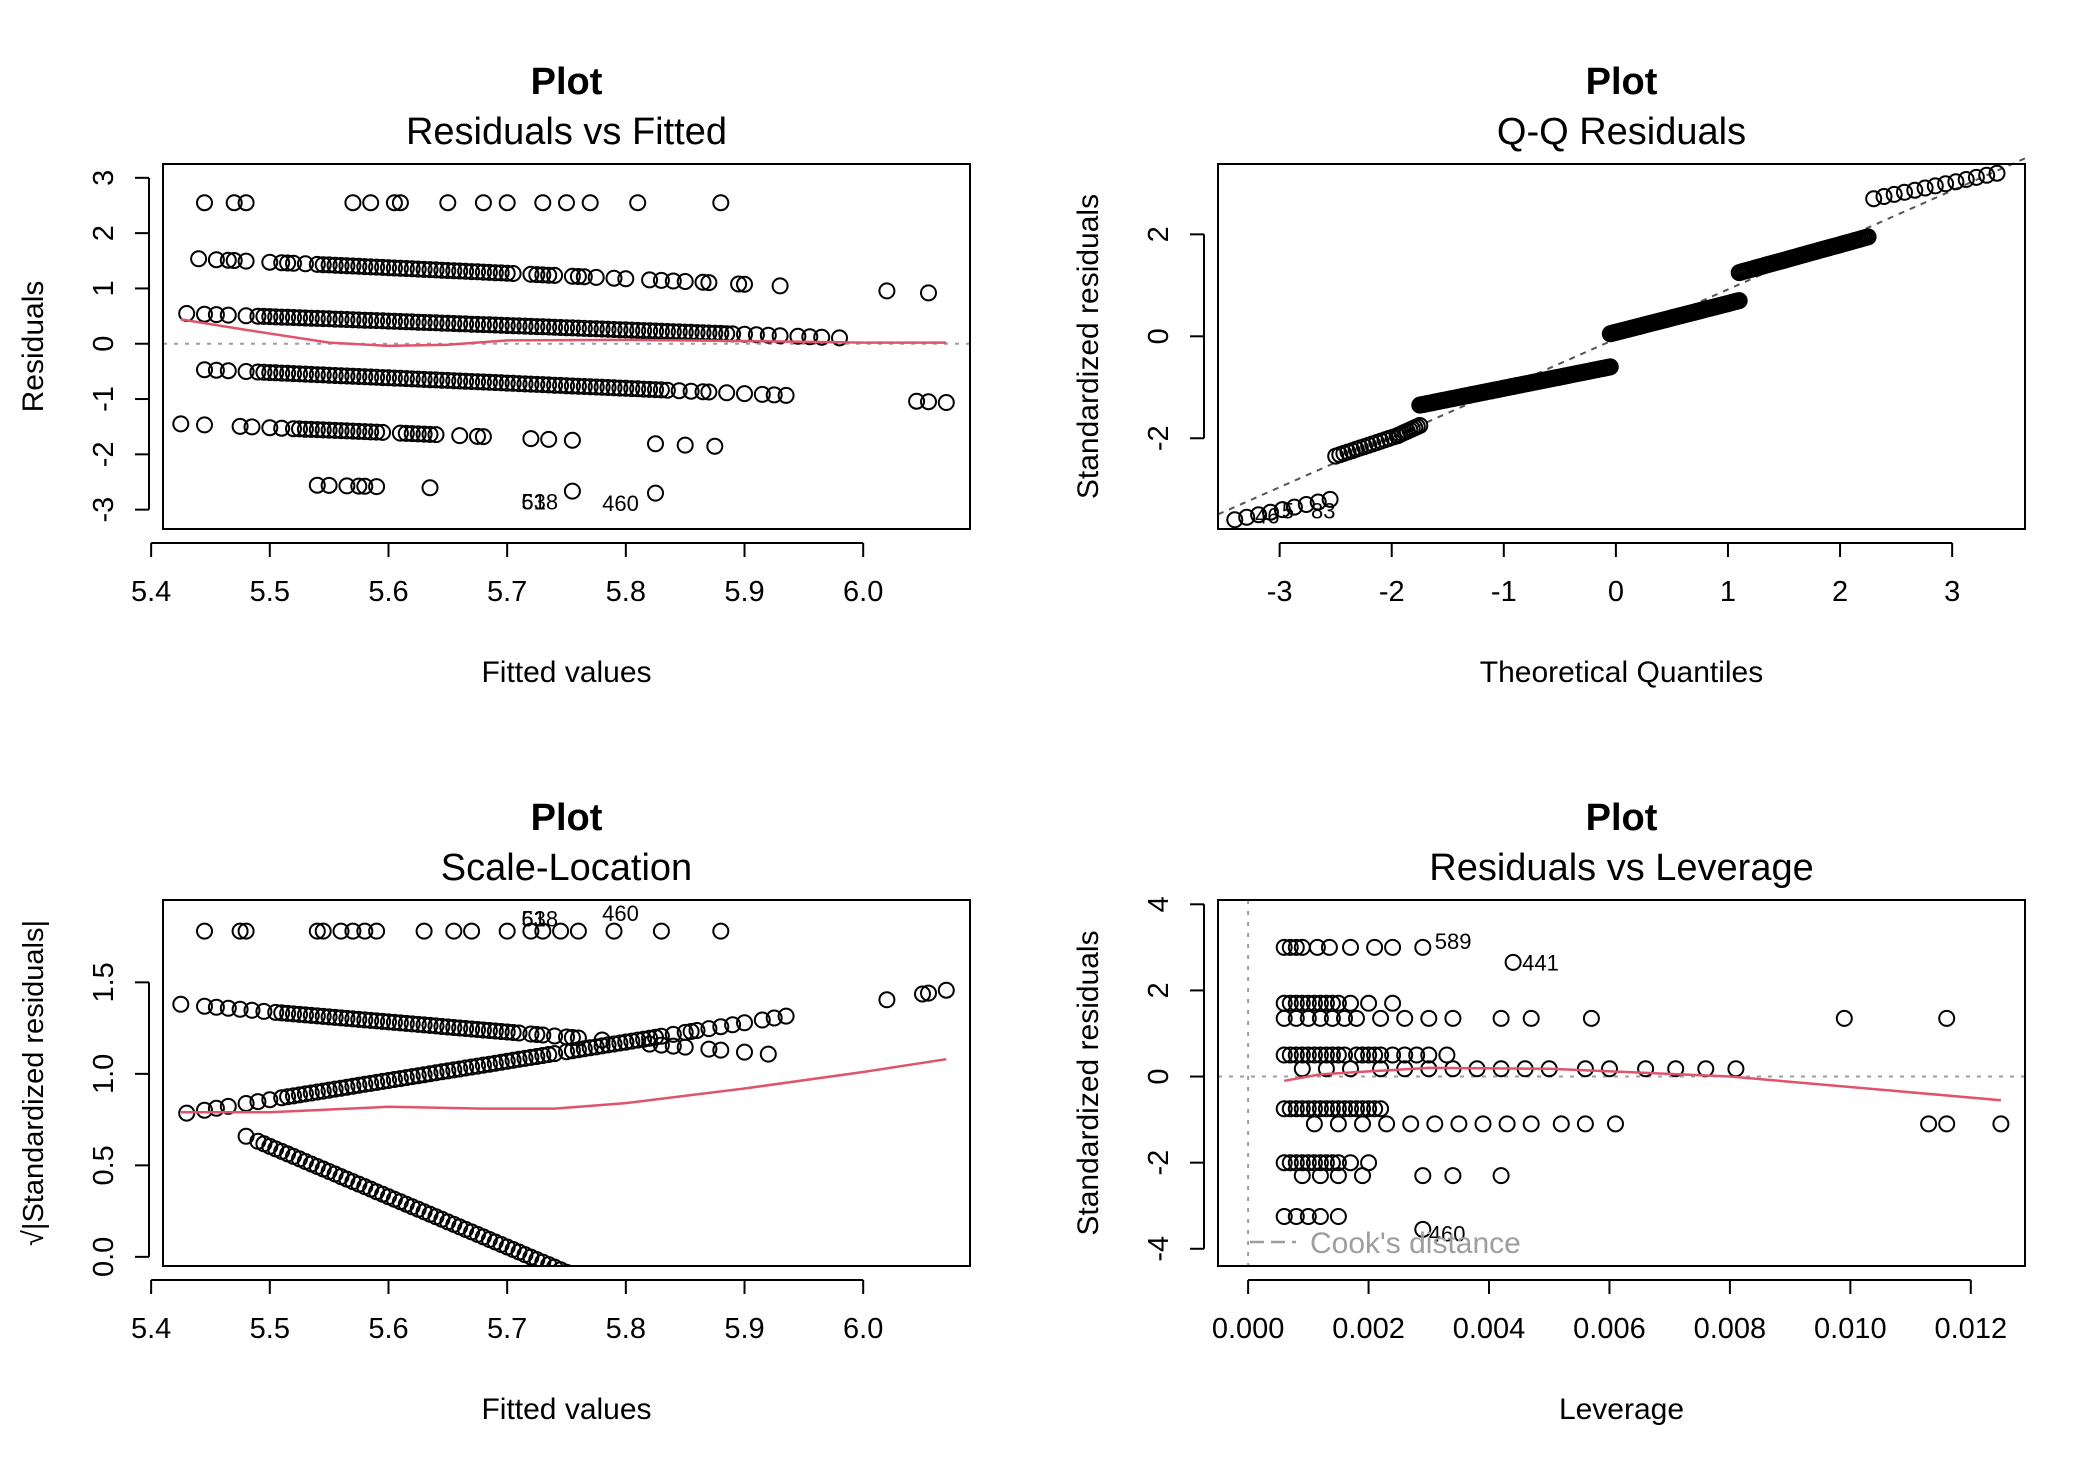  Describe the element at coordinates (1850, 1329) in the screenshot. I see `x-tick-label: 0.010` at that location.